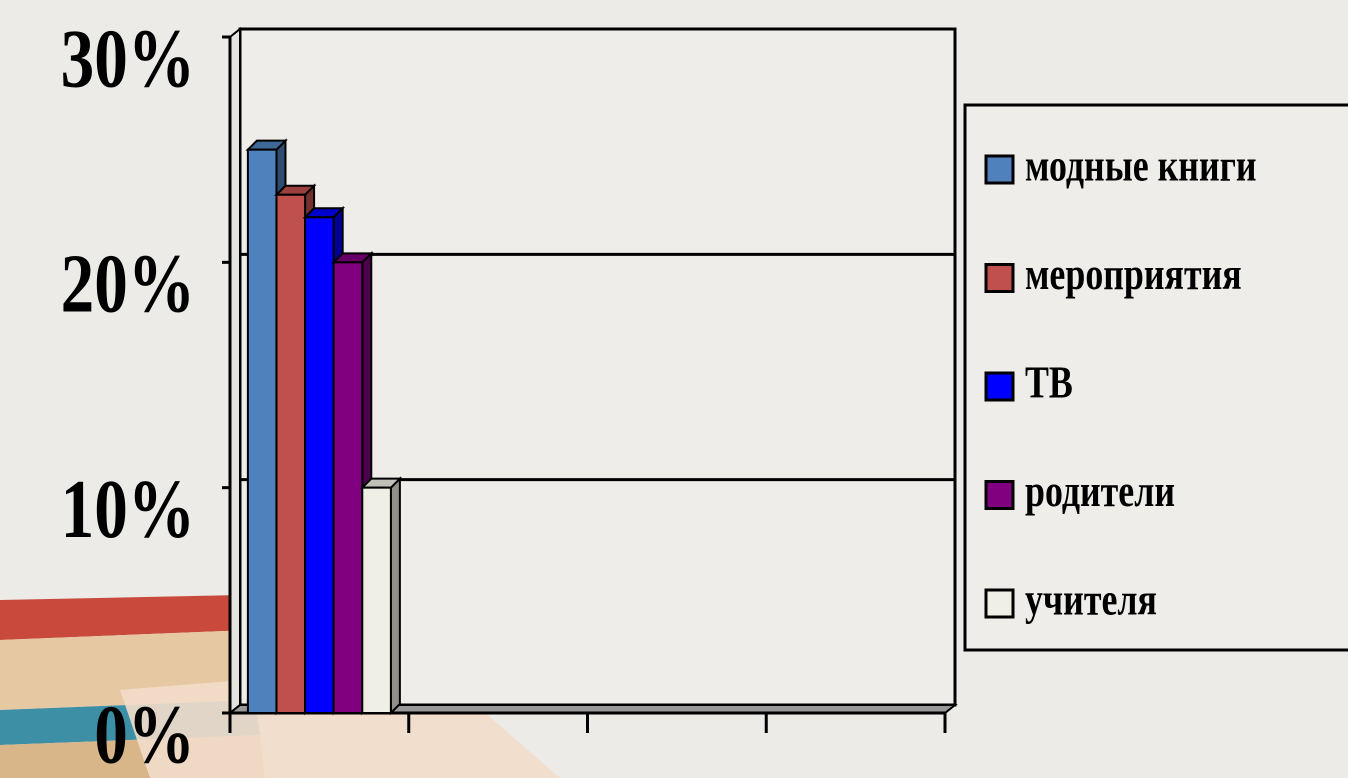 This screenshot has width=1348, height=778. Describe the element at coordinates (1100, 490) in the screenshot. I see `legend-label: родители` at that location.